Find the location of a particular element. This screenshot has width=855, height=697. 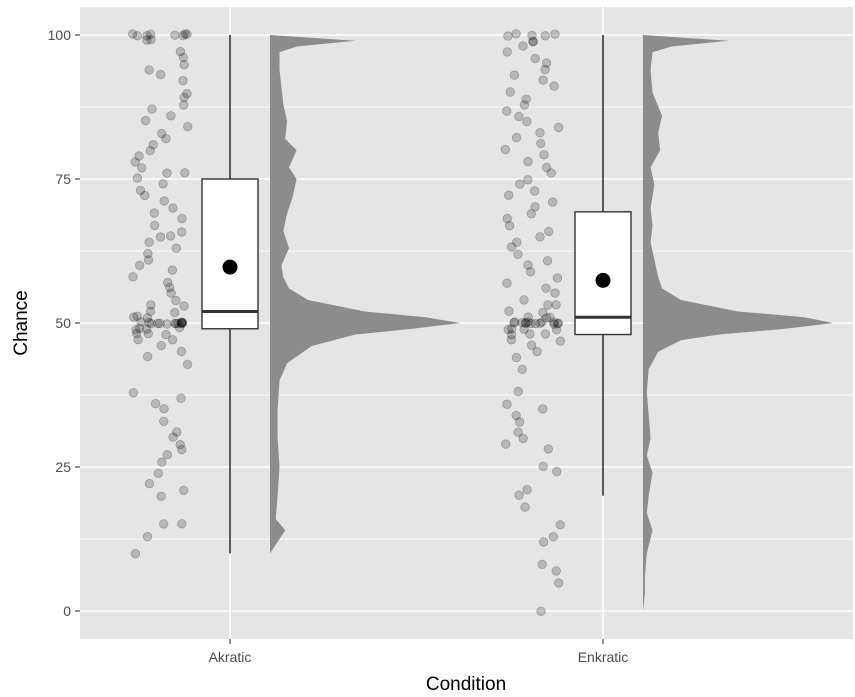

y-tick-label: 25 is located at coordinates (63, 467).